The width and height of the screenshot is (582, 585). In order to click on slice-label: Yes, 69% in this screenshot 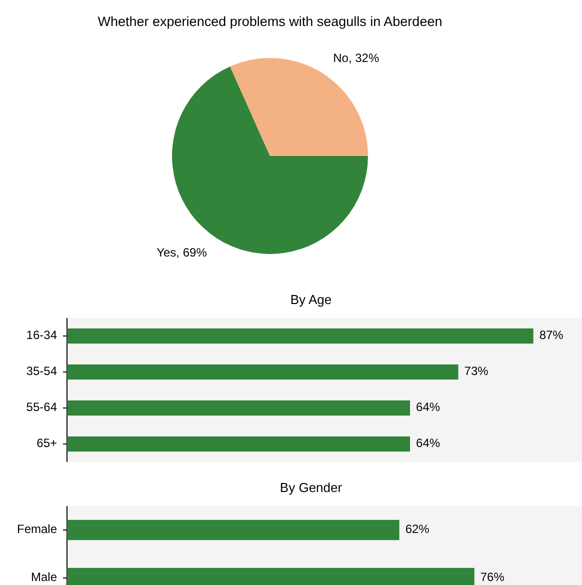, I will do `click(182, 252)`.